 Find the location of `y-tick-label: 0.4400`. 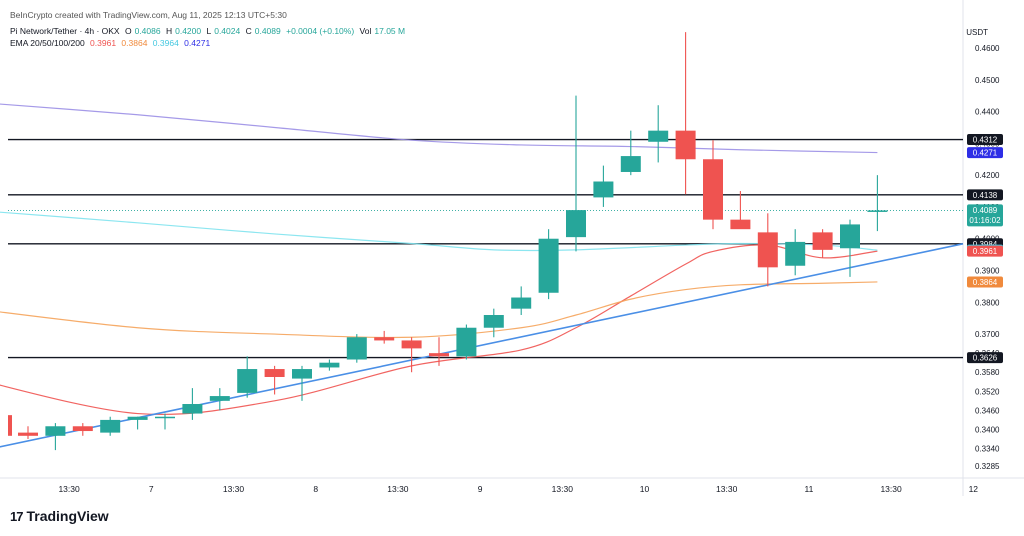

y-tick-label: 0.4400 is located at coordinates (987, 112).